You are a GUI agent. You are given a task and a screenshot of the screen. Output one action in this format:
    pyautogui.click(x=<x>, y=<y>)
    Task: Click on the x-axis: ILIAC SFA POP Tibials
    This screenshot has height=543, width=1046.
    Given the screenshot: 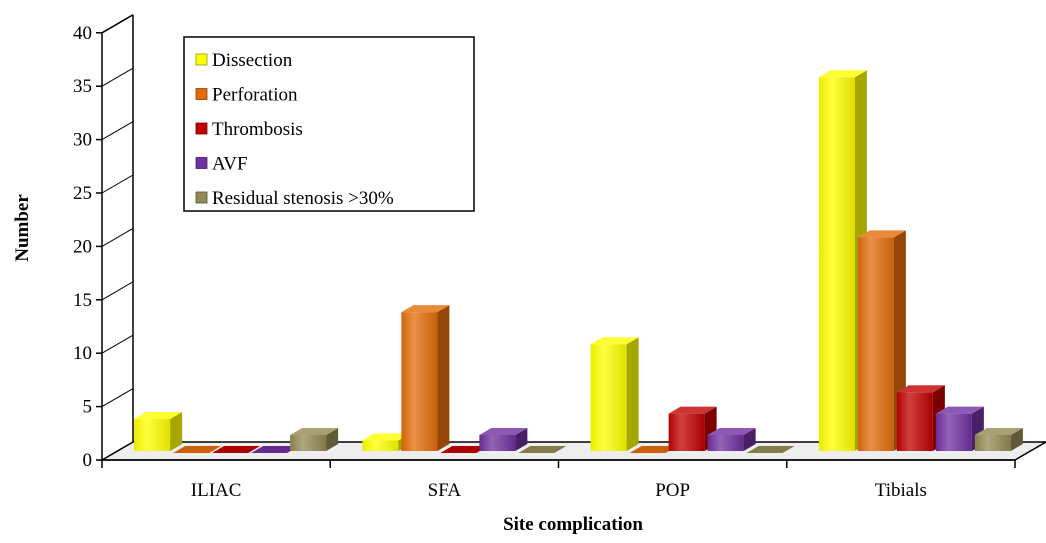 What is the action you would take?
    pyautogui.click(x=558, y=480)
    